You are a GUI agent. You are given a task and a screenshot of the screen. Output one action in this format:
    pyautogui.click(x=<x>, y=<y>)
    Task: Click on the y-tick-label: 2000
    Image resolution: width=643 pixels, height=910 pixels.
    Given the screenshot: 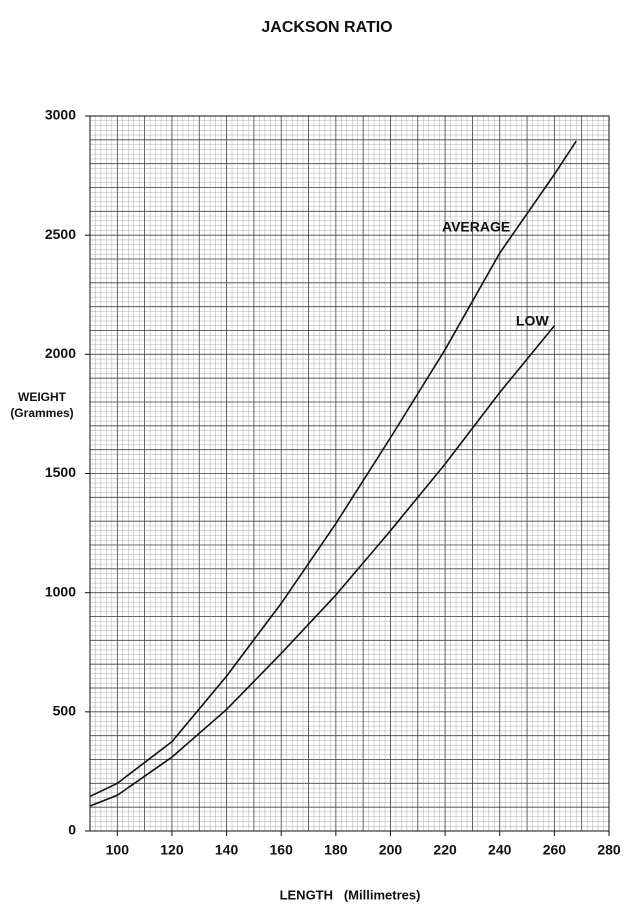 What is the action you would take?
    pyautogui.click(x=60, y=353)
    